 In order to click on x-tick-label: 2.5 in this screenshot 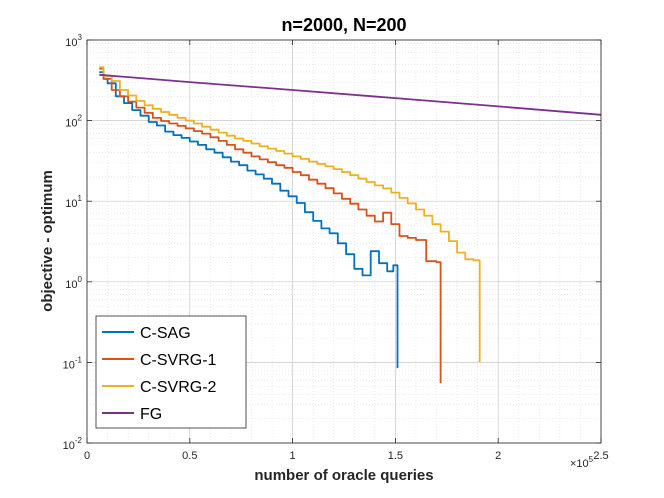, I will do `click(600, 456)`.